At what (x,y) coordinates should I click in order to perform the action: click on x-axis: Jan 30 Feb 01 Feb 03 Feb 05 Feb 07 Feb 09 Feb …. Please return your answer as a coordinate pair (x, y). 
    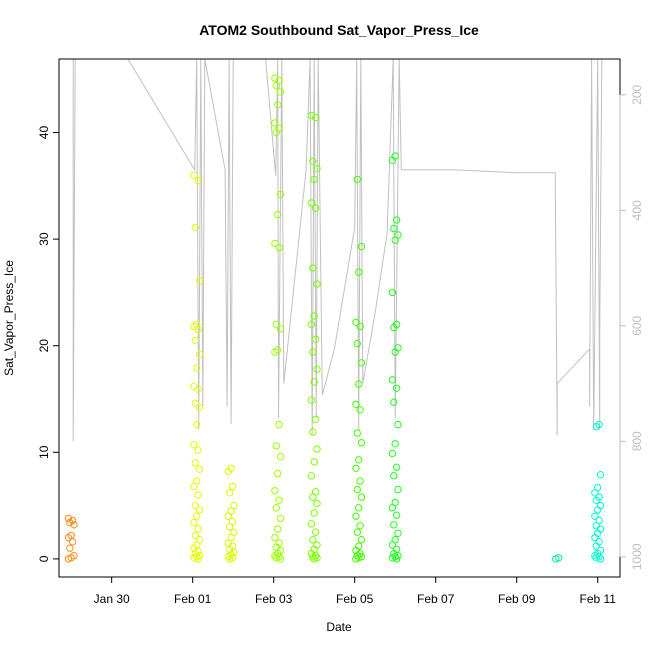
    Looking at the image, I should click on (355, 591).